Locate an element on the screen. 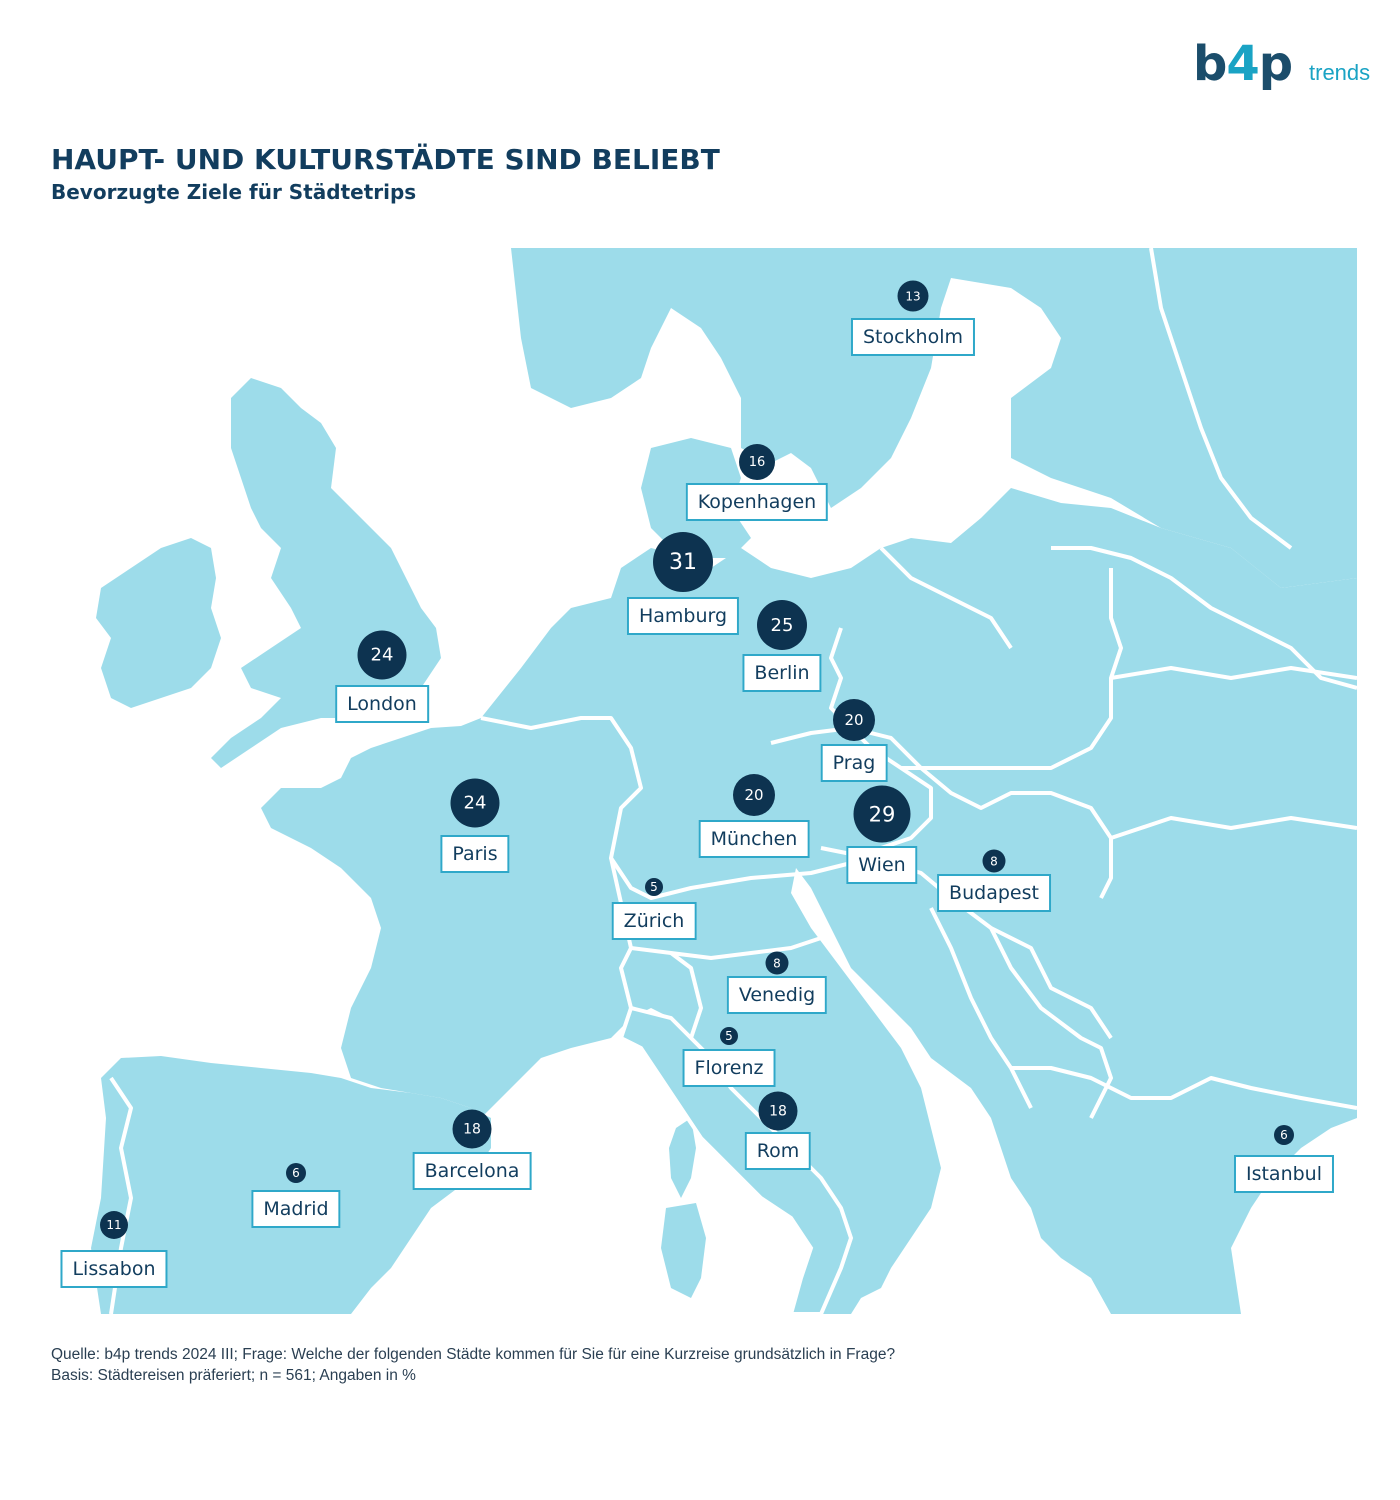 The image size is (1400, 1500). page-title: HAUPT- UND KULTURSTÄDTE SIND BELIEBT is located at coordinates (385, 159).